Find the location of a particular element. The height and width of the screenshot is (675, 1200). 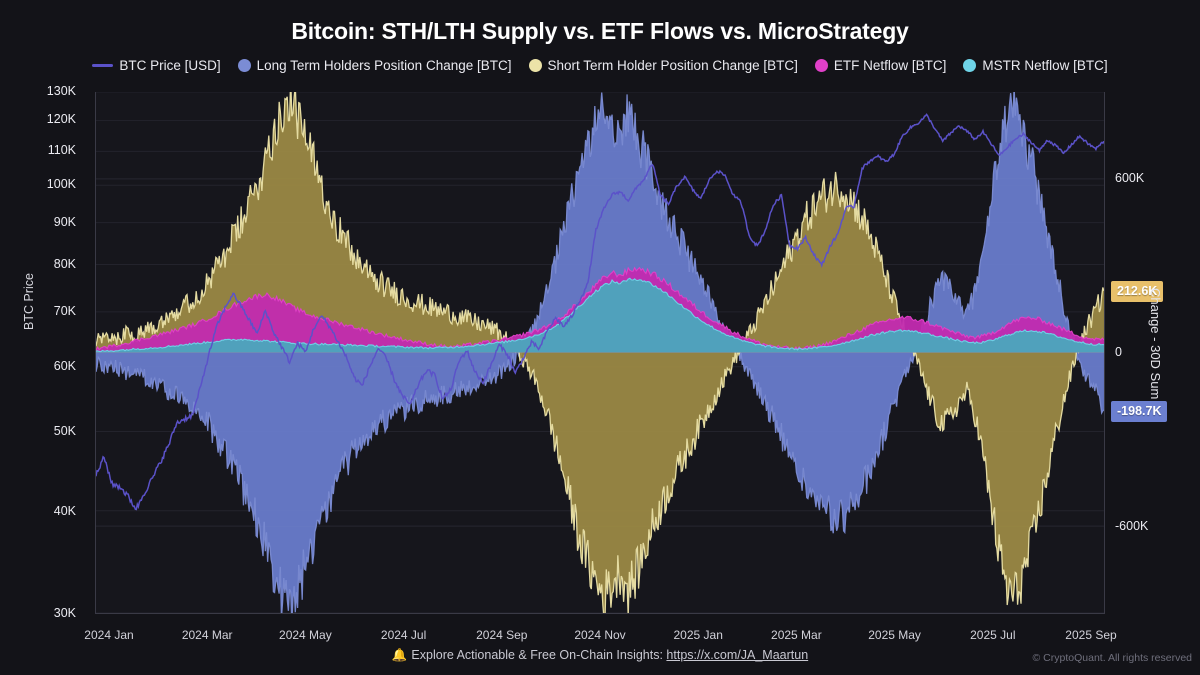

y-axis-left-tick: 130K is located at coordinates (61, 91).